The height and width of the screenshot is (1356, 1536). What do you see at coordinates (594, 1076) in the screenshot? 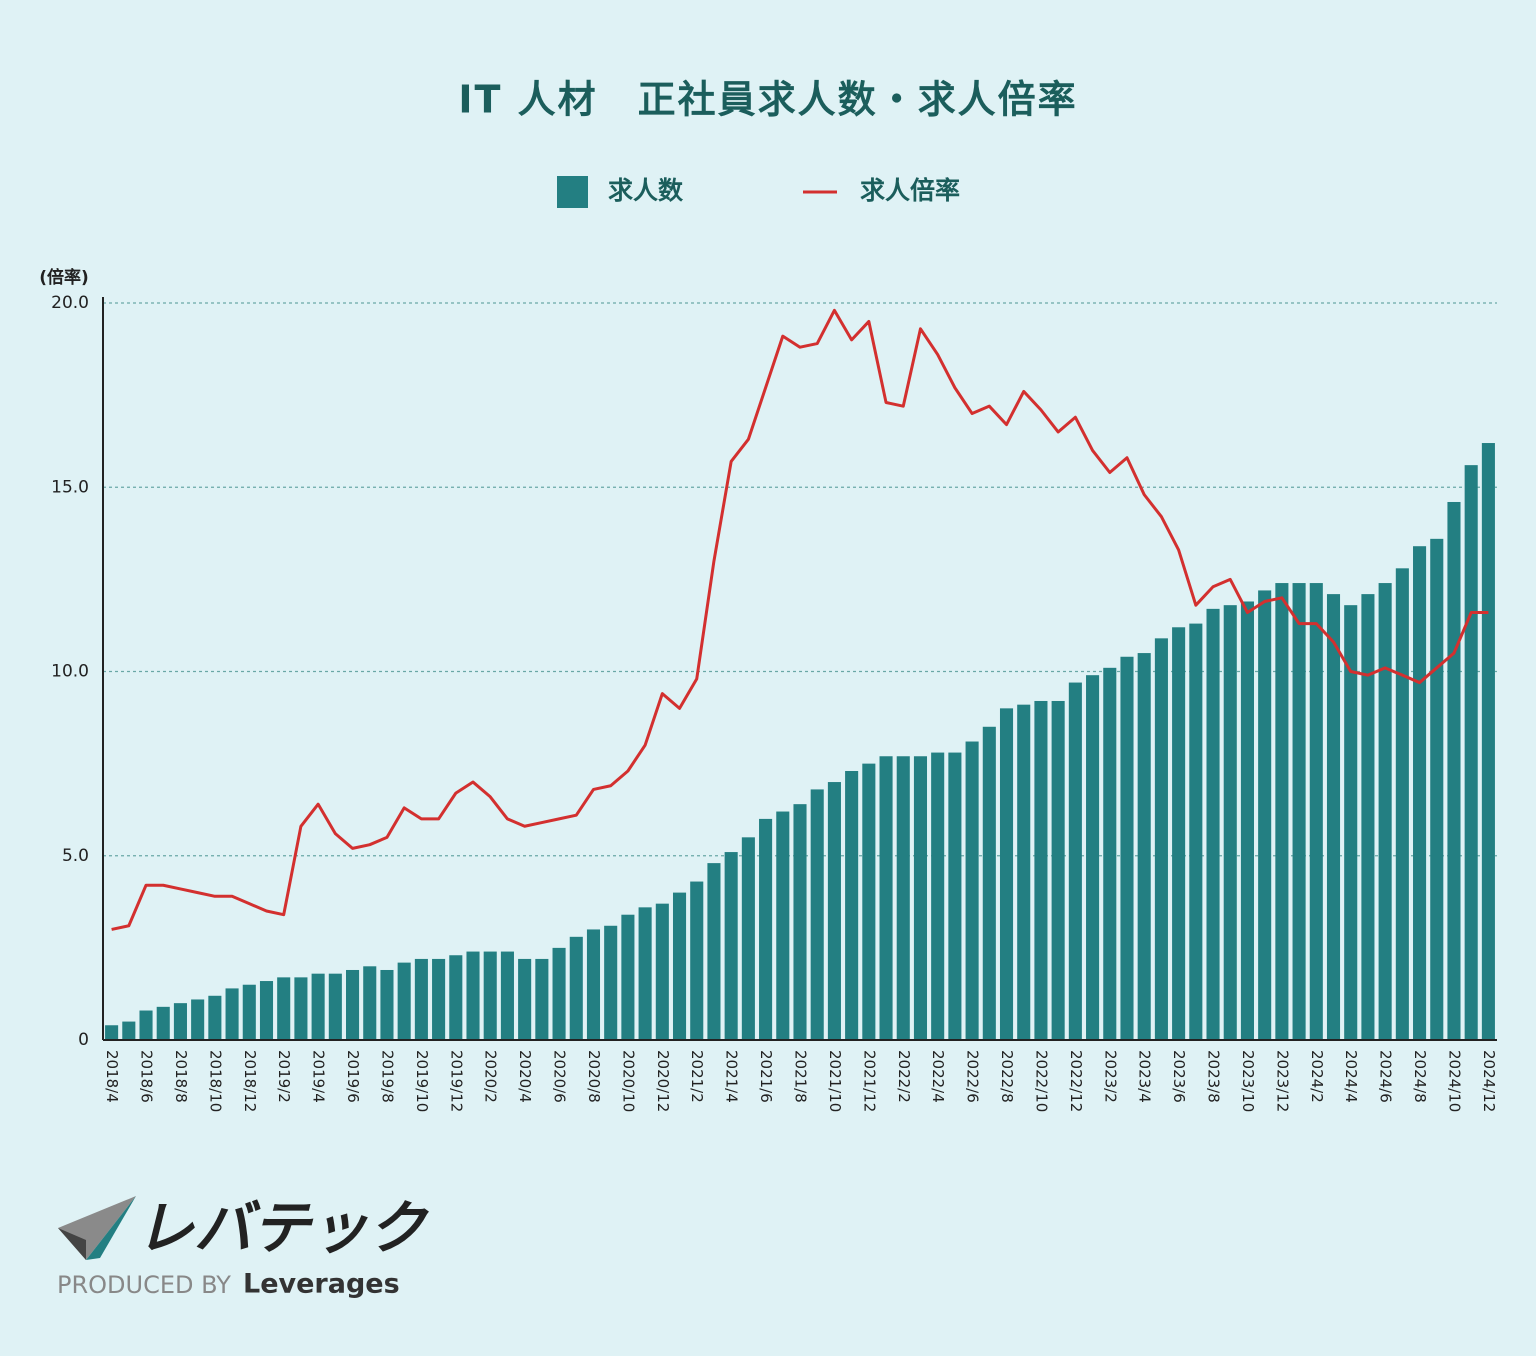
I see `x-tick-label: 2020/8` at bounding box center [594, 1076].